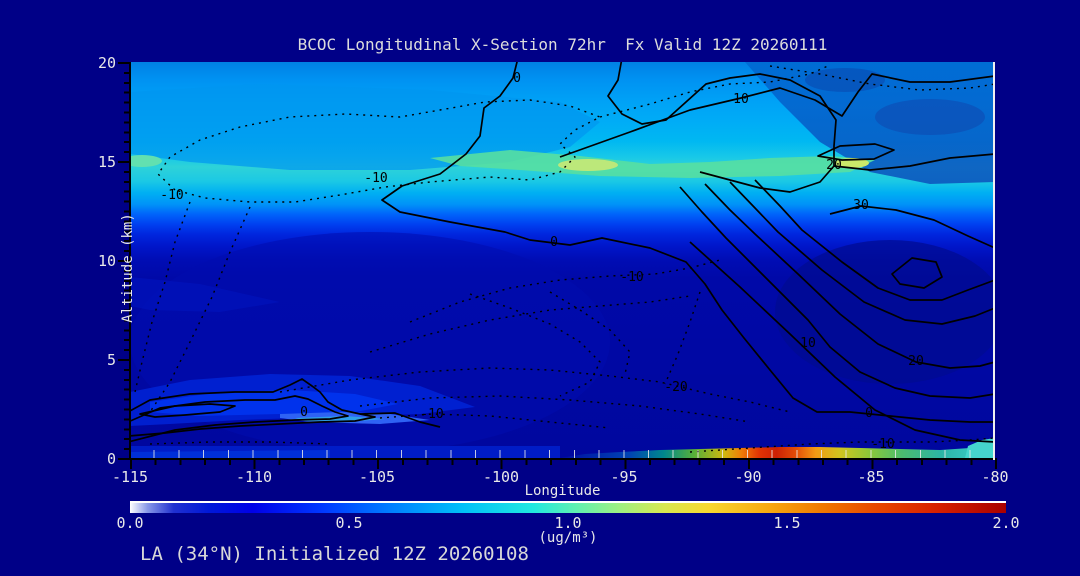  I want to click on contour-label: 30, so click(861, 205).